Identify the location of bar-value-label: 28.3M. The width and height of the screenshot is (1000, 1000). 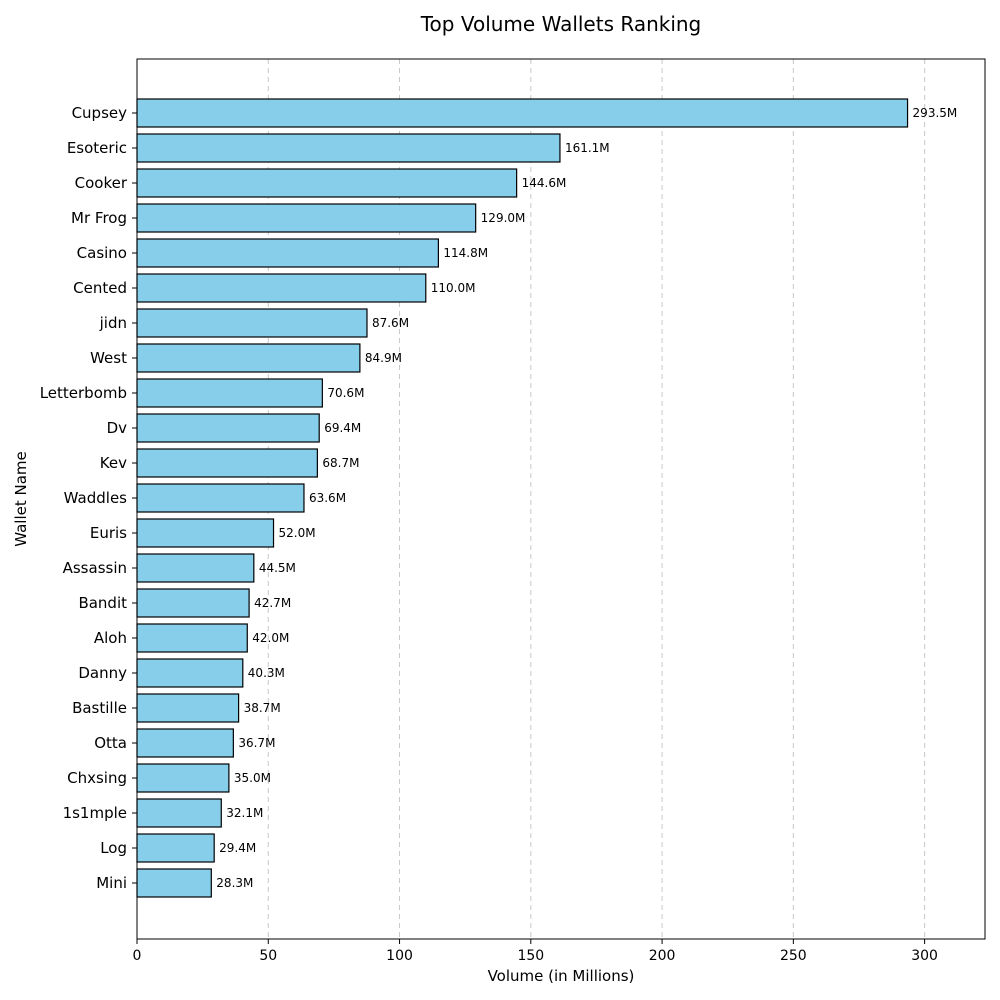
(234, 883).